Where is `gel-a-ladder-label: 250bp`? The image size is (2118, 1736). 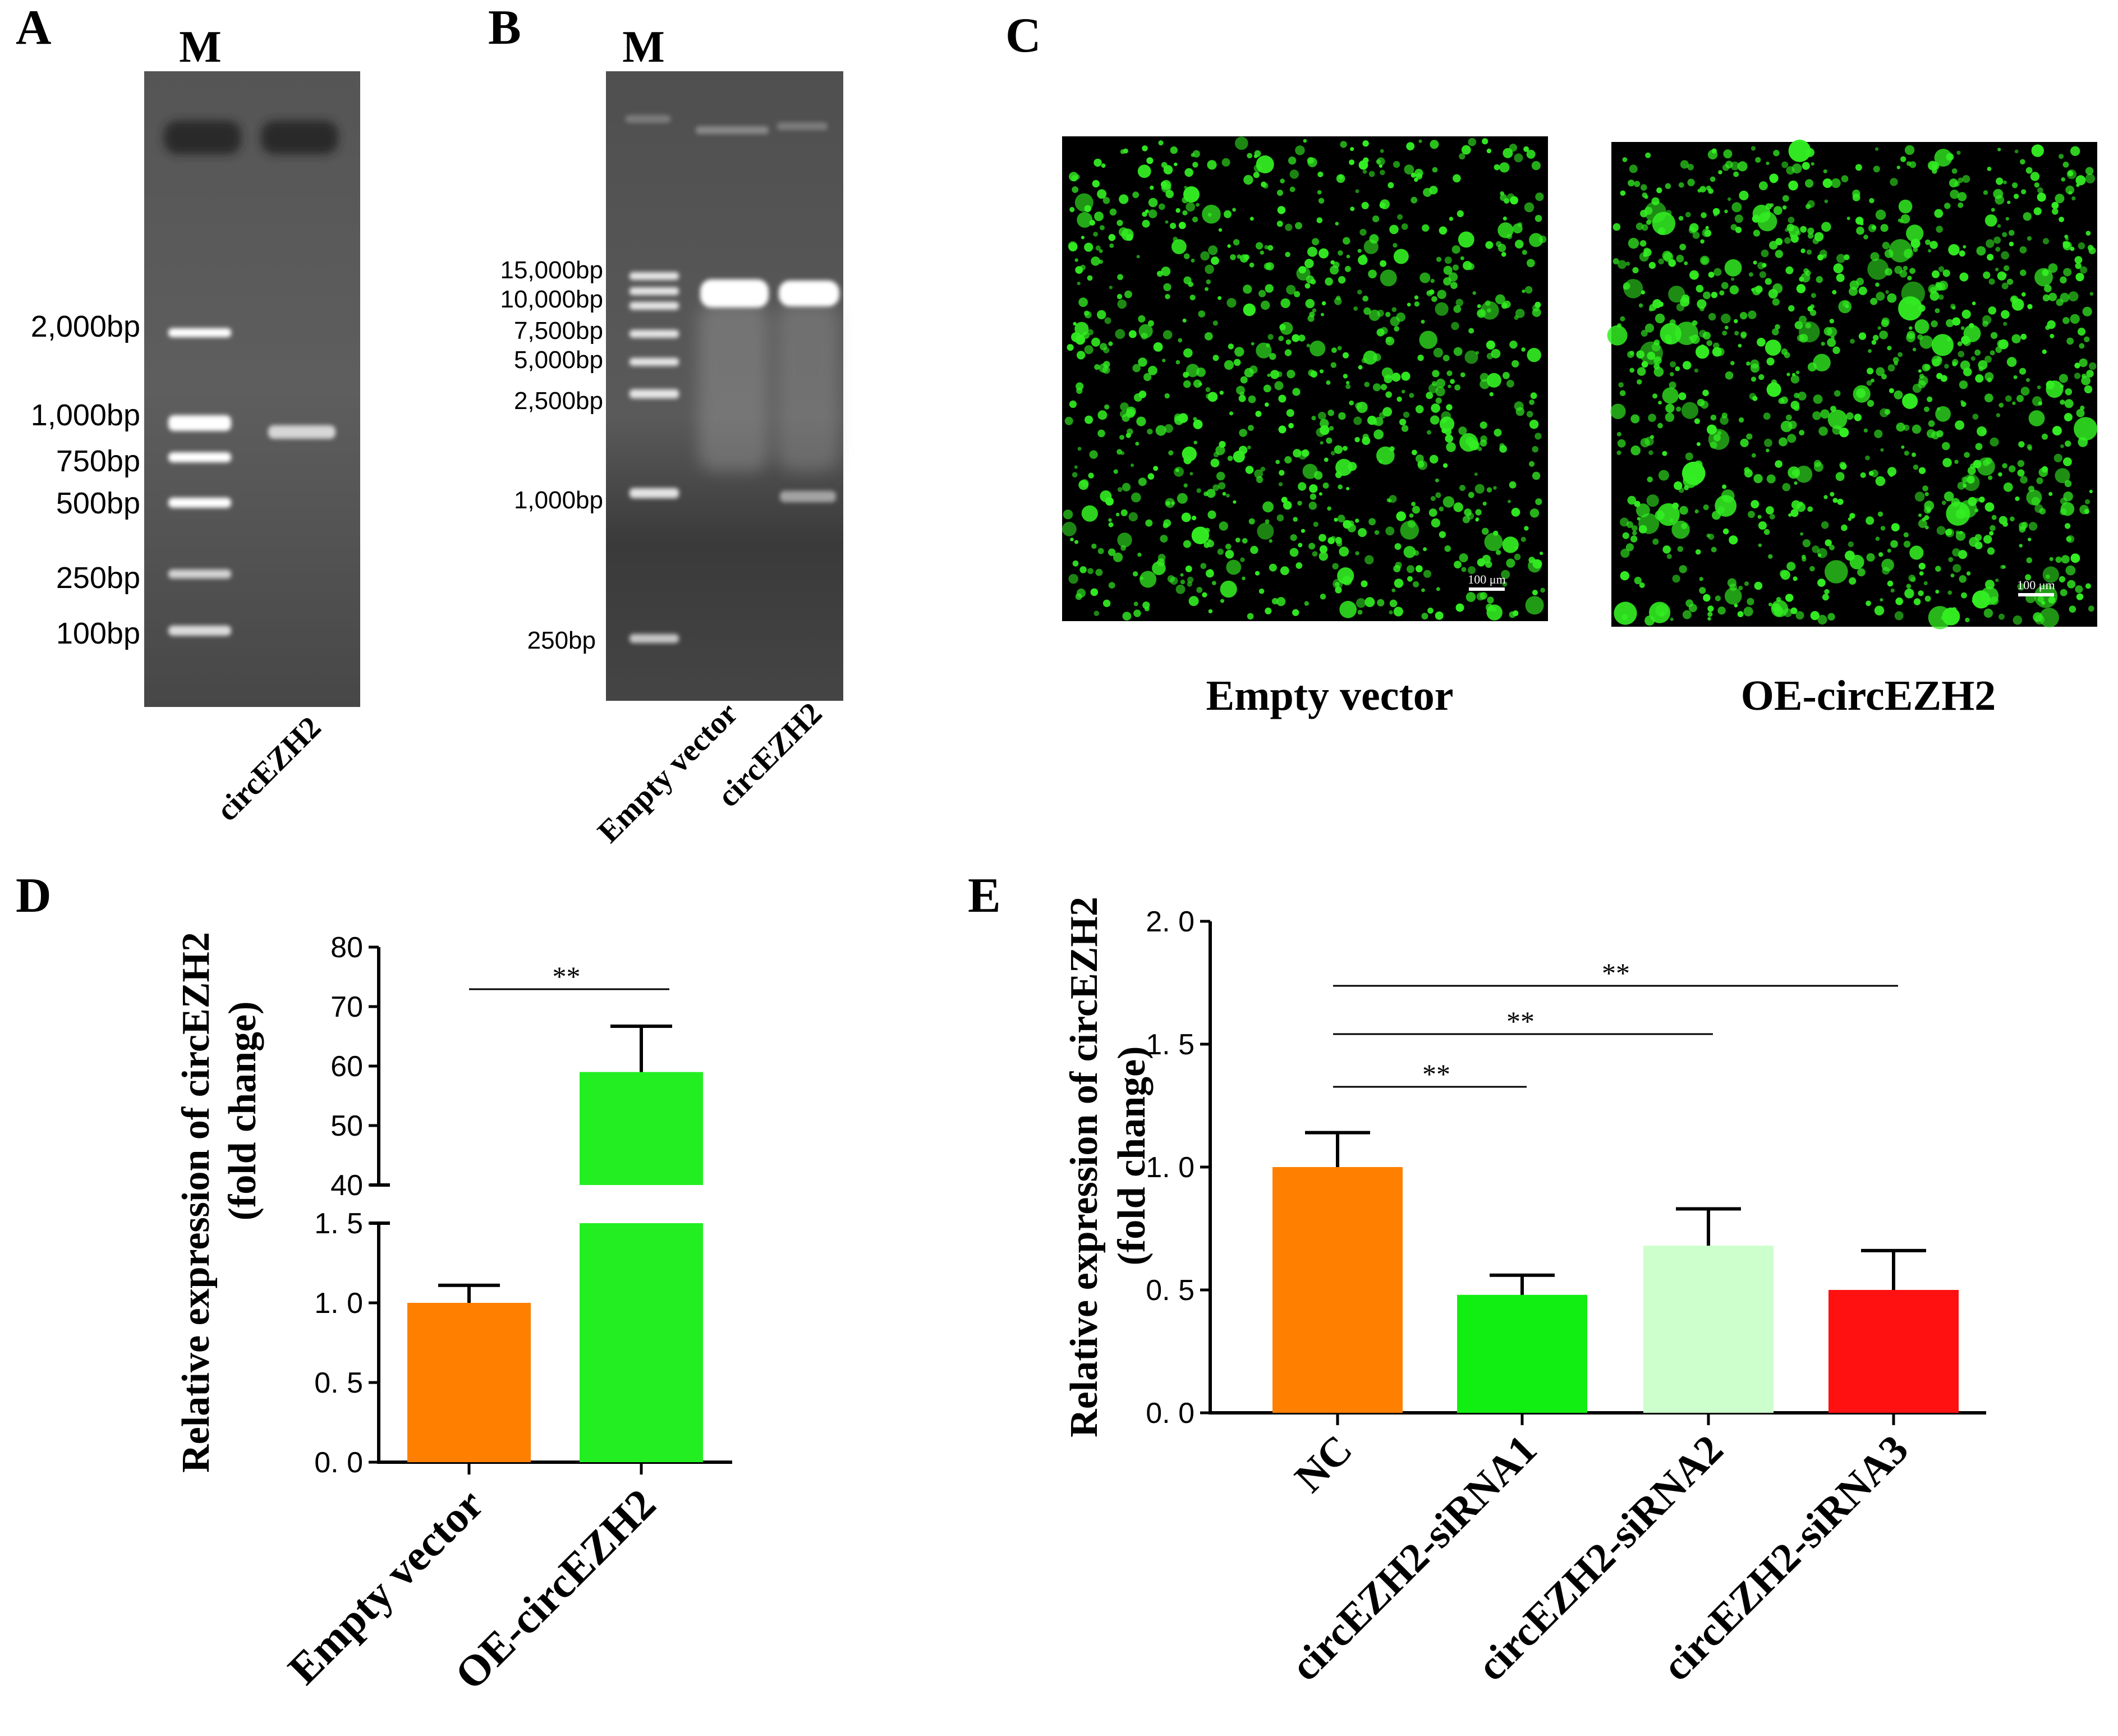
gel-a-ladder-label: 250bp is located at coordinates (98, 578).